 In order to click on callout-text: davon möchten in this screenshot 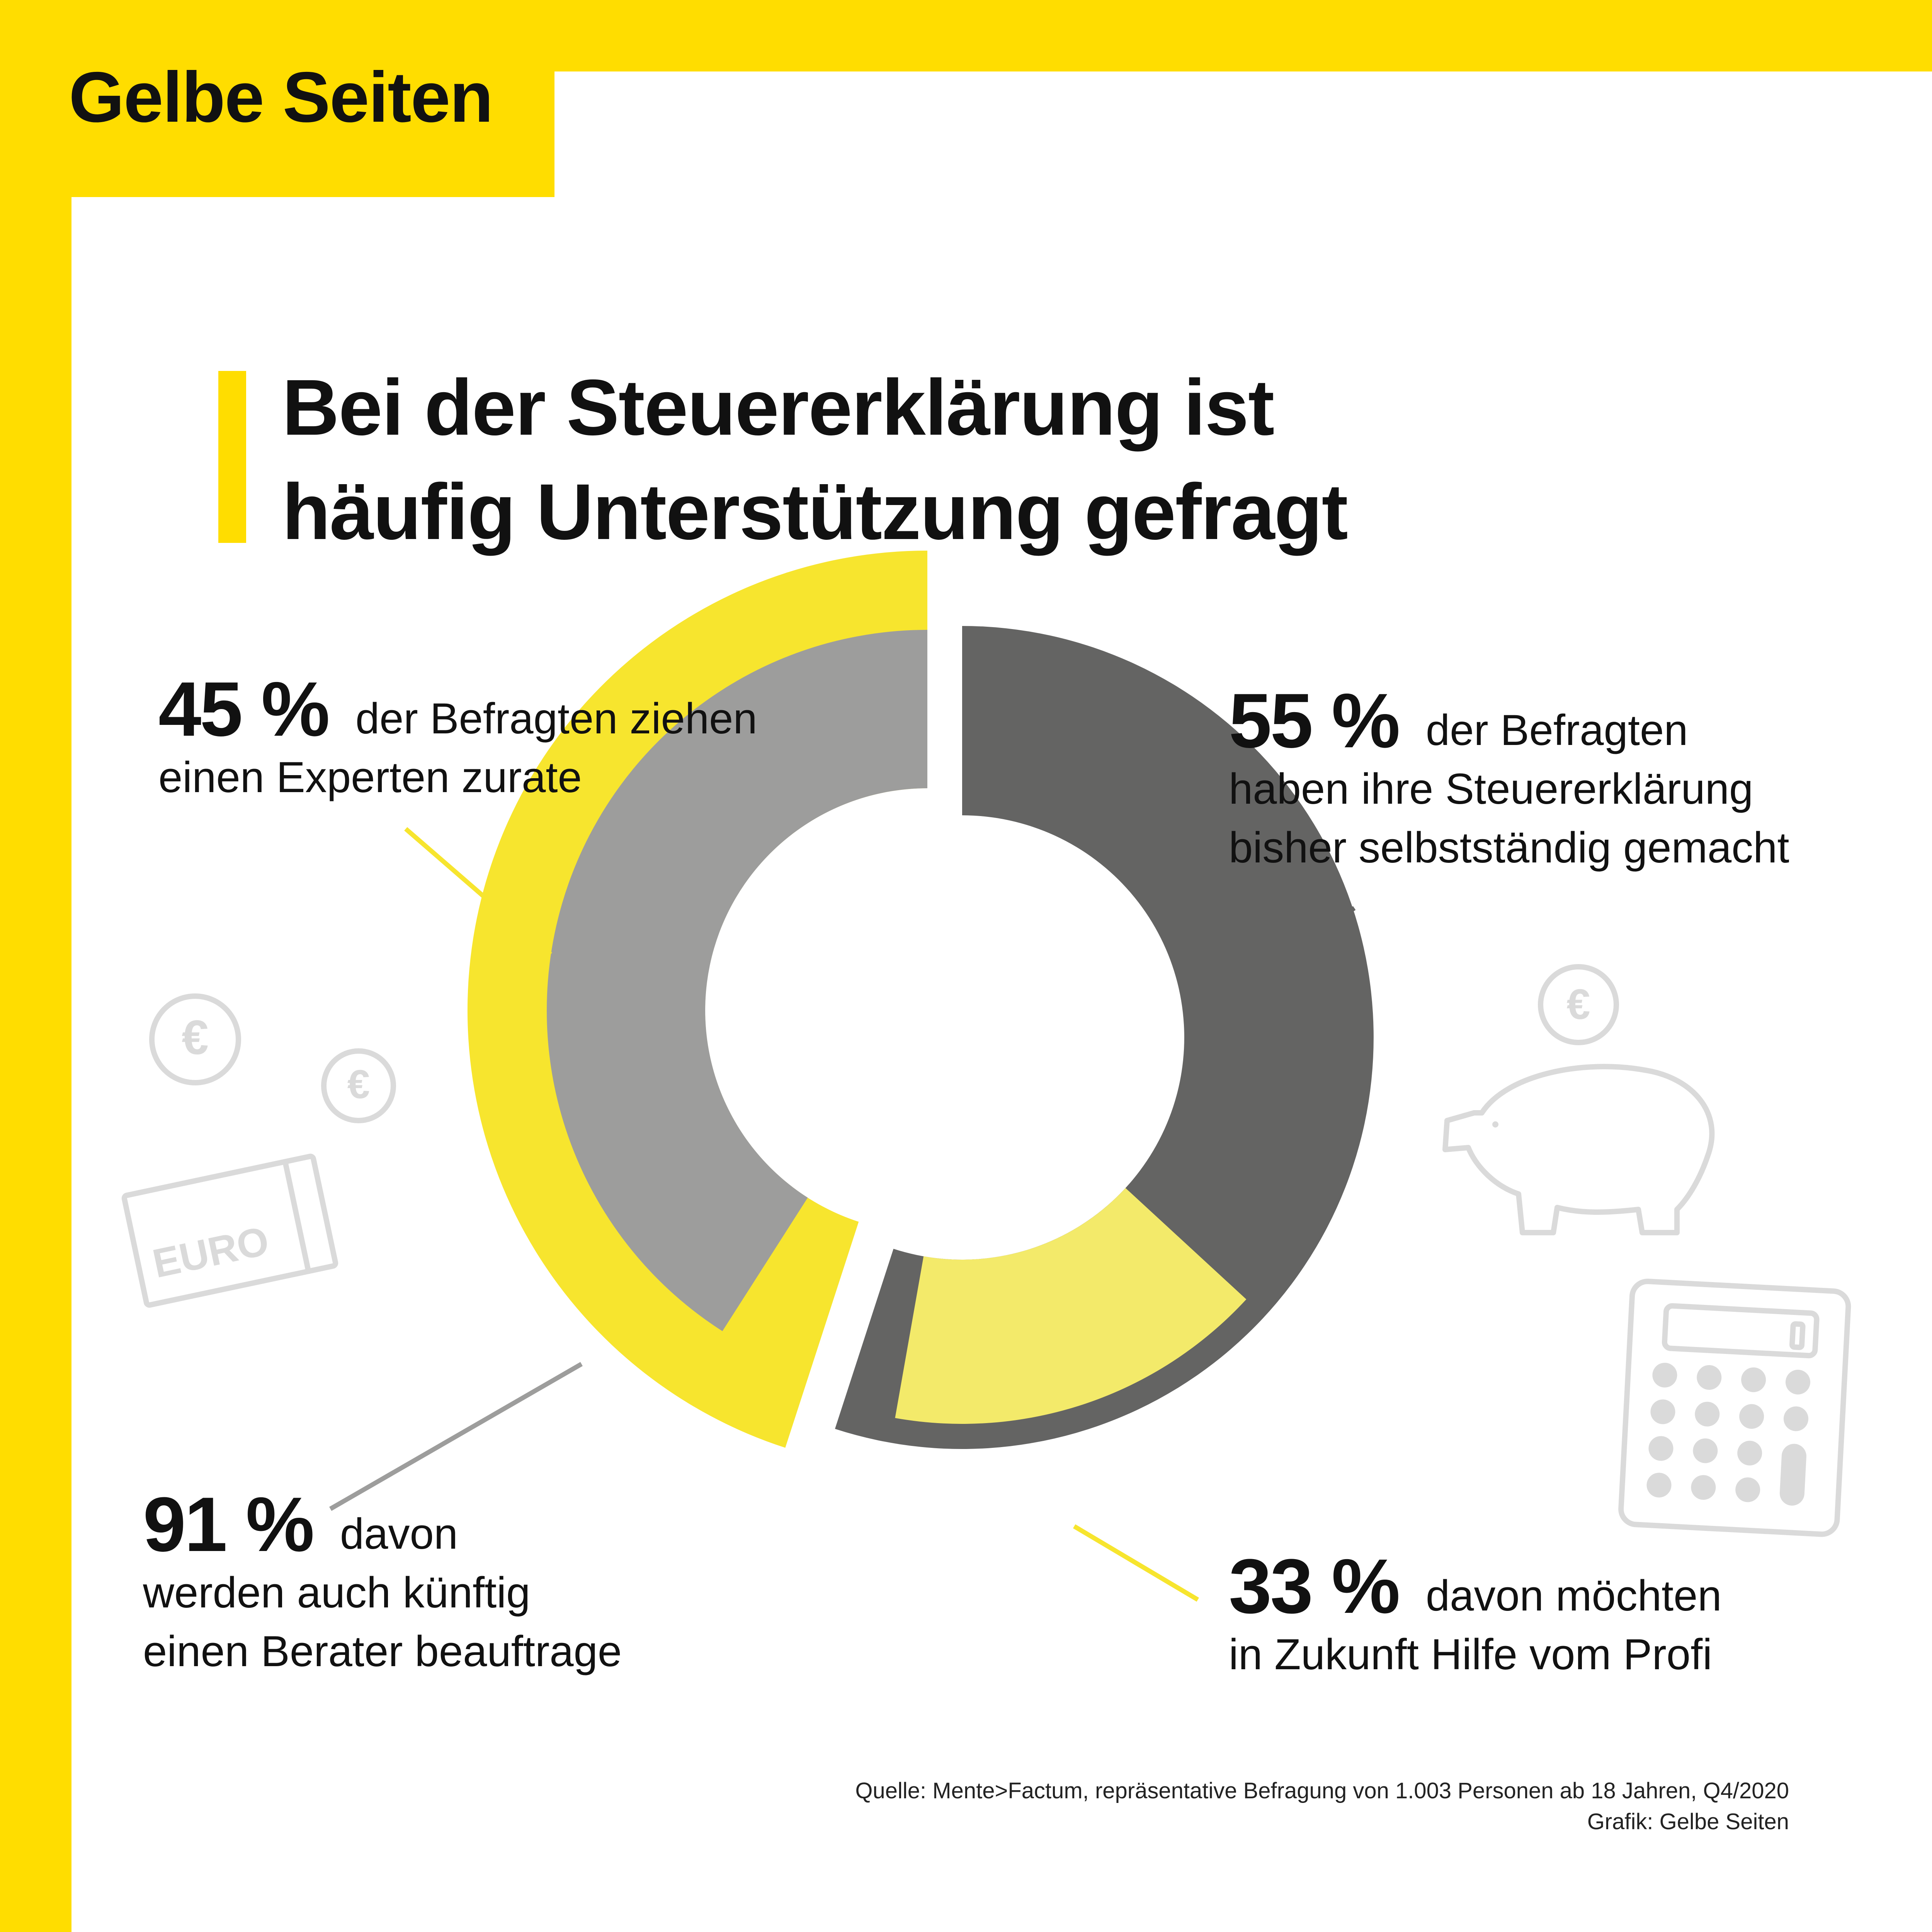, I will do `click(1574, 1596)`.